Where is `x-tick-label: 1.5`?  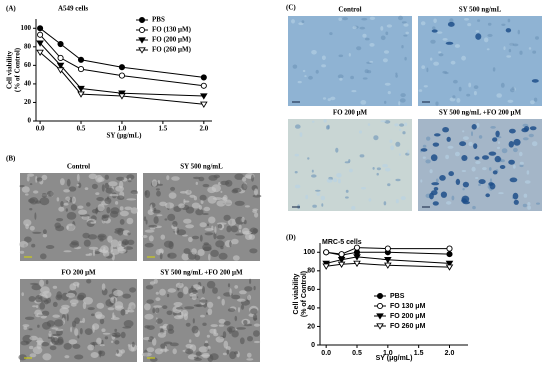
x-tick-label: 1.5 is located at coordinates (163, 129).